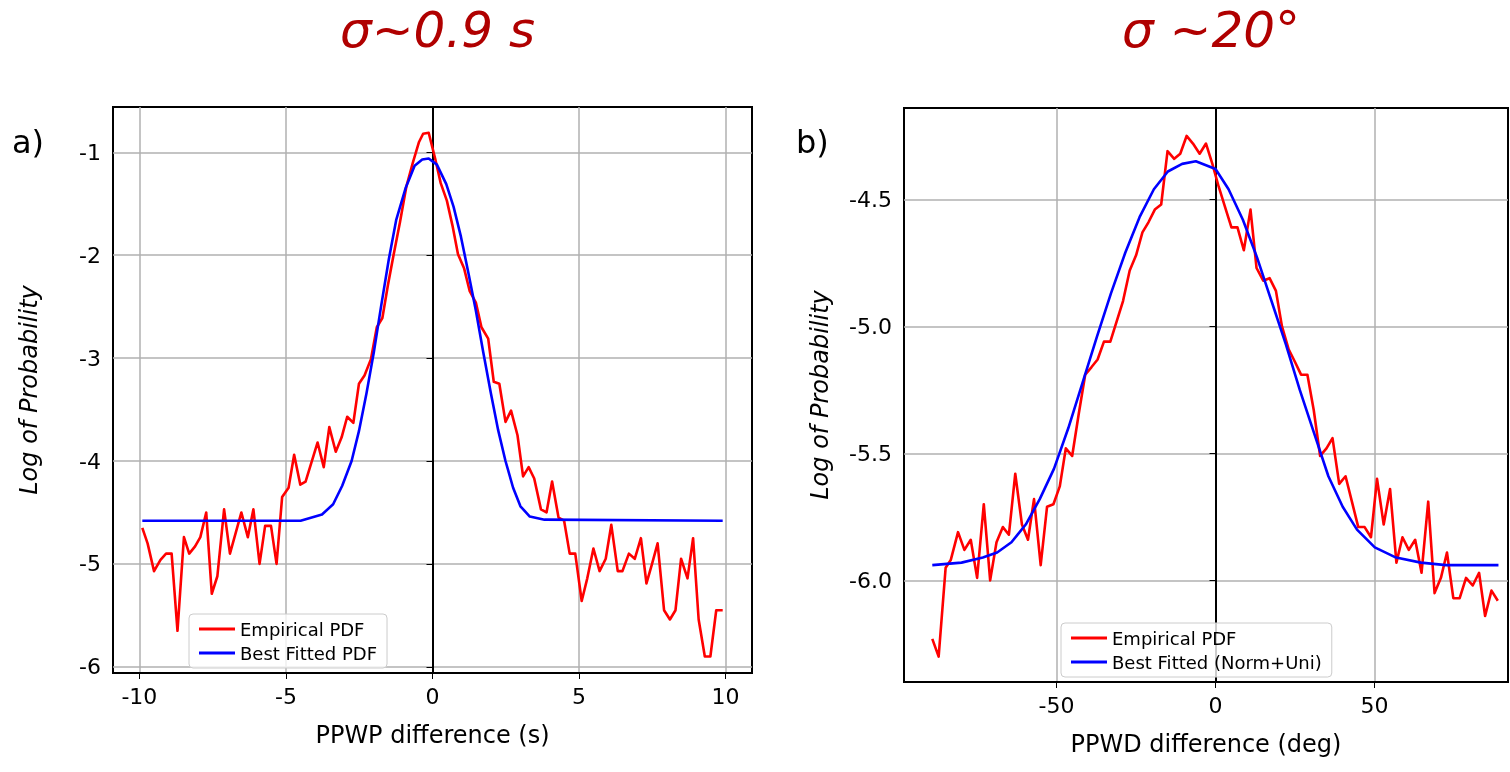 The image size is (1510, 772). What do you see at coordinates (90, 255) in the screenshot?
I see `y-tick-label: -2` at bounding box center [90, 255].